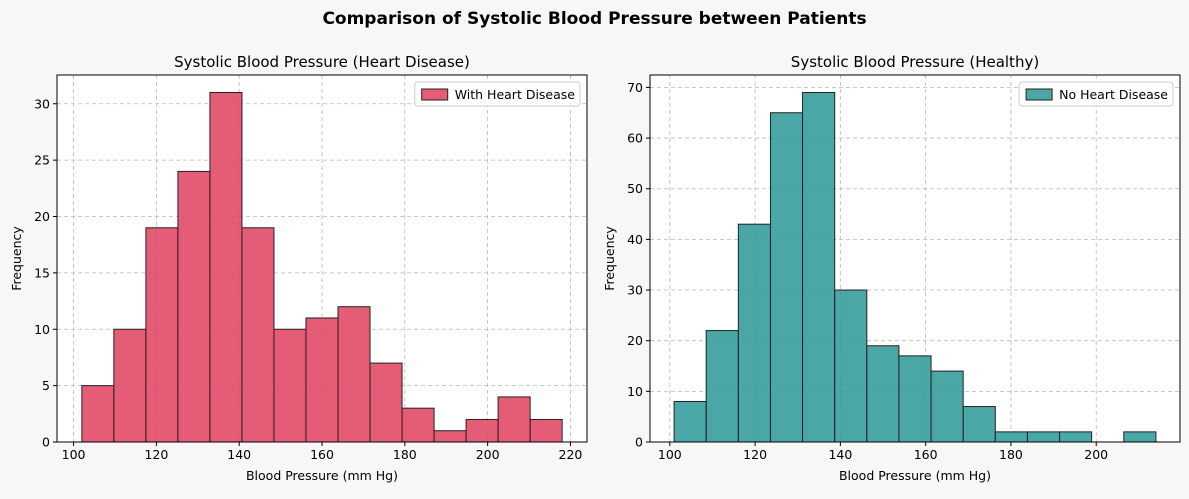  What do you see at coordinates (322, 62) in the screenshot?
I see `chart-title: Systolic Blood Pressure (Heart Disease)` at bounding box center [322, 62].